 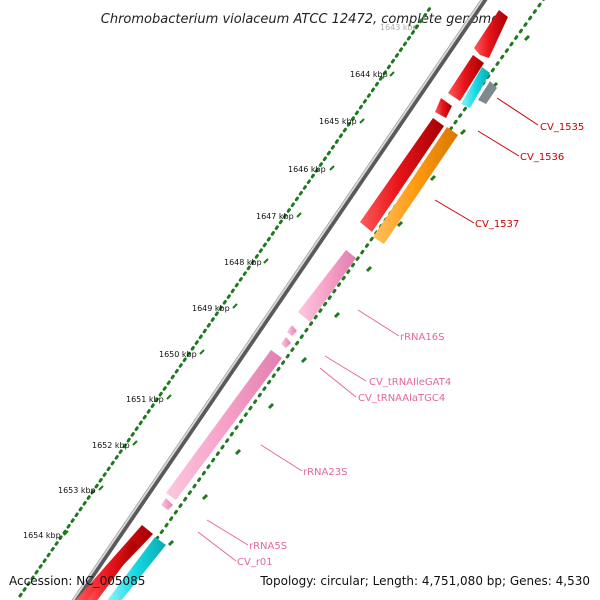 What do you see at coordinates (111, 445) in the screenshot?
I see `kbp-tick-label: 1652 kbp` at bounding box center [111, 445].